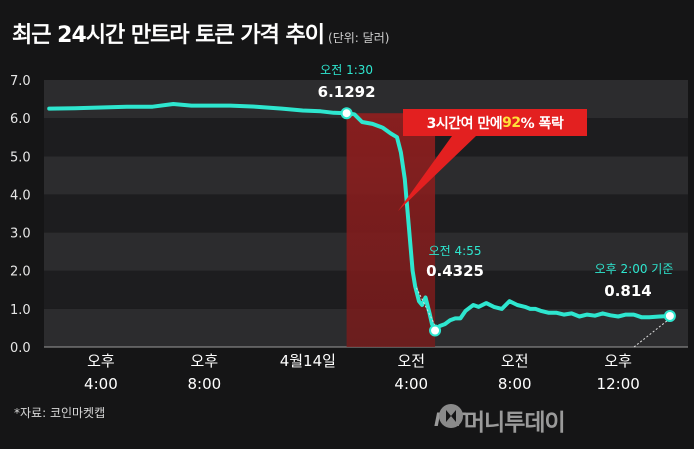 This screenshot has width=694, height=449. I want to click on drop-shade-region, so click(391, 230).